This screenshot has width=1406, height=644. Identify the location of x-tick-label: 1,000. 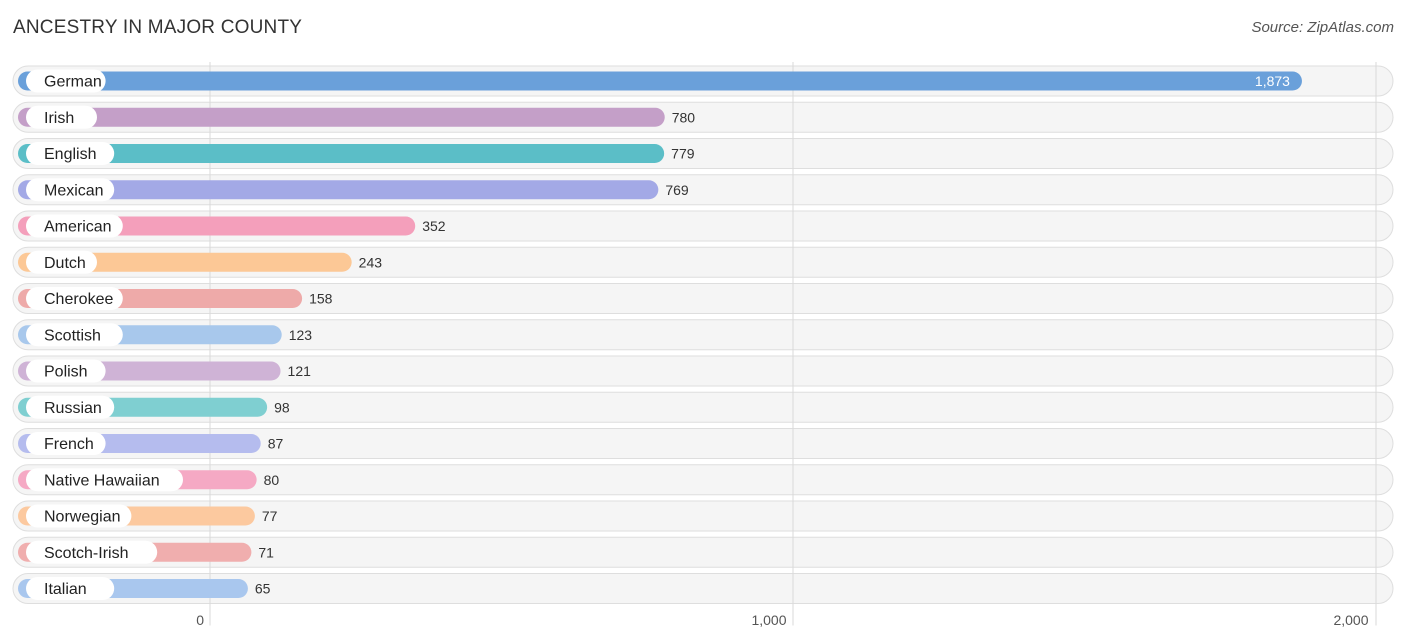
(768, 620).